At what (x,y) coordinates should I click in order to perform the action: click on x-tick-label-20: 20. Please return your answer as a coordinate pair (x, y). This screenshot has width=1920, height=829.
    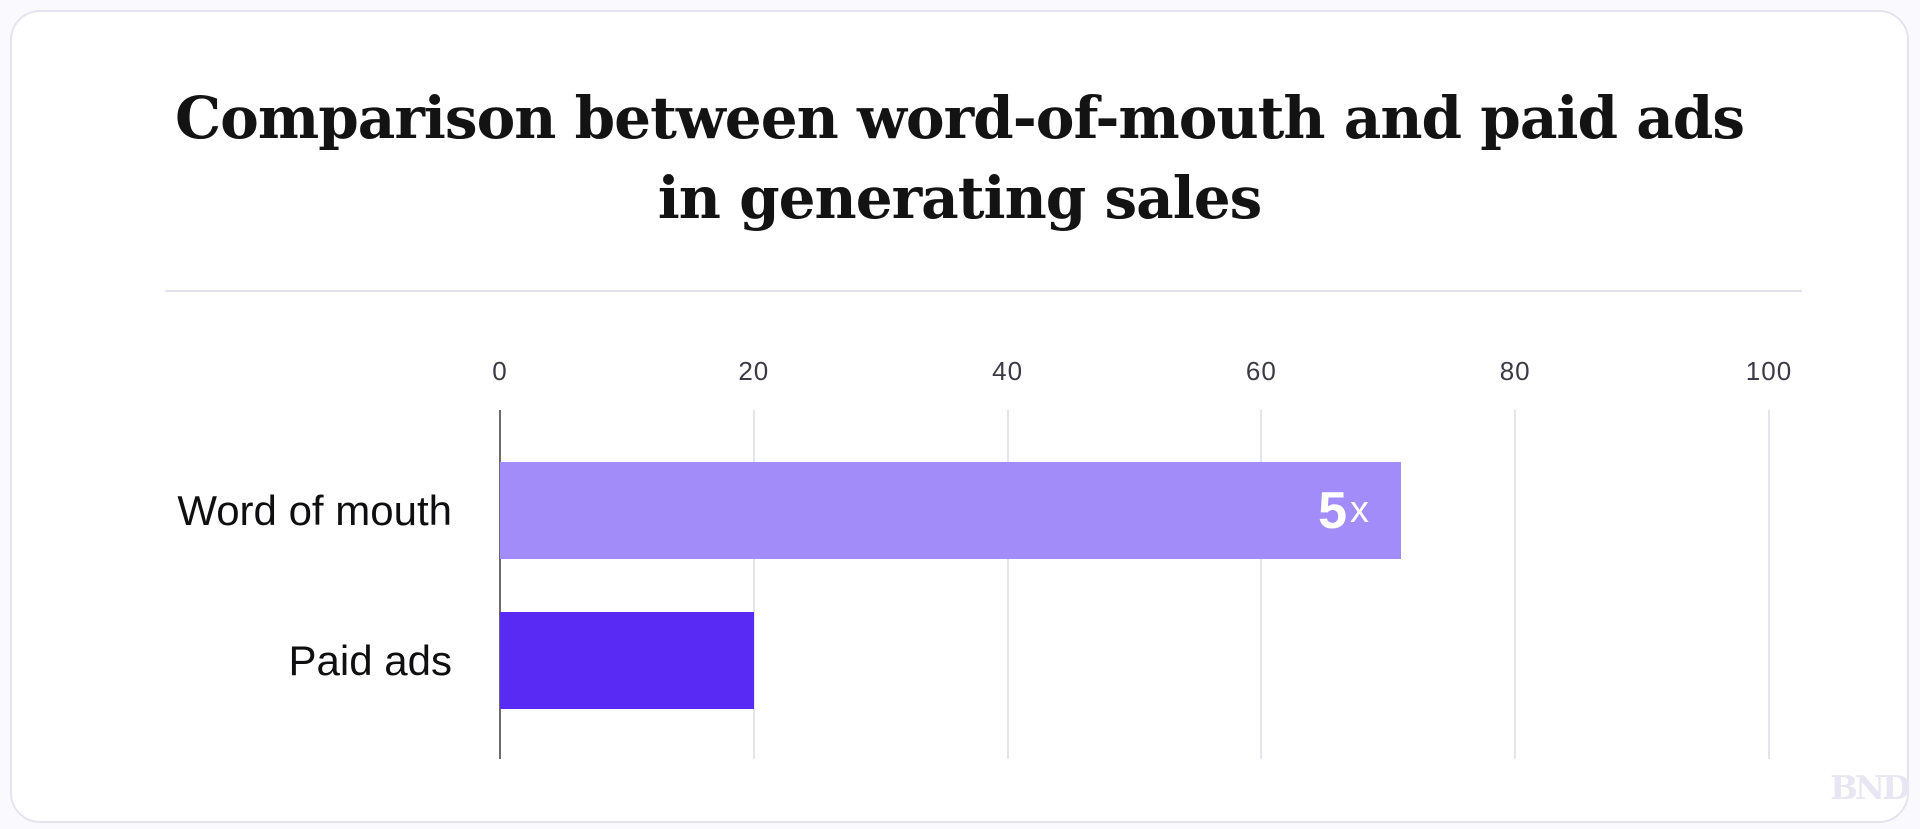
    Looking at the image, I should click on (754, 371).